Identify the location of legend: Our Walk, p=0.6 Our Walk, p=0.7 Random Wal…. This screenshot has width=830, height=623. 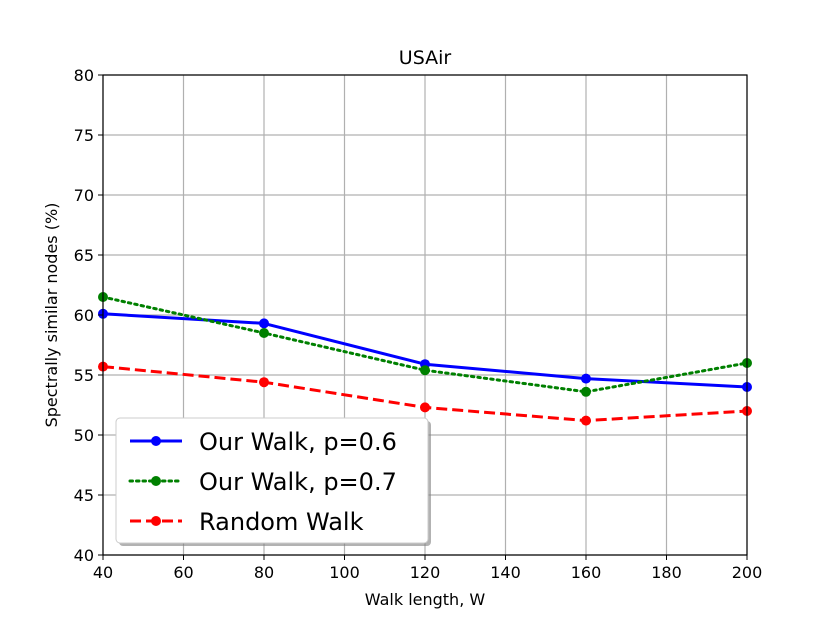
(273, 481).